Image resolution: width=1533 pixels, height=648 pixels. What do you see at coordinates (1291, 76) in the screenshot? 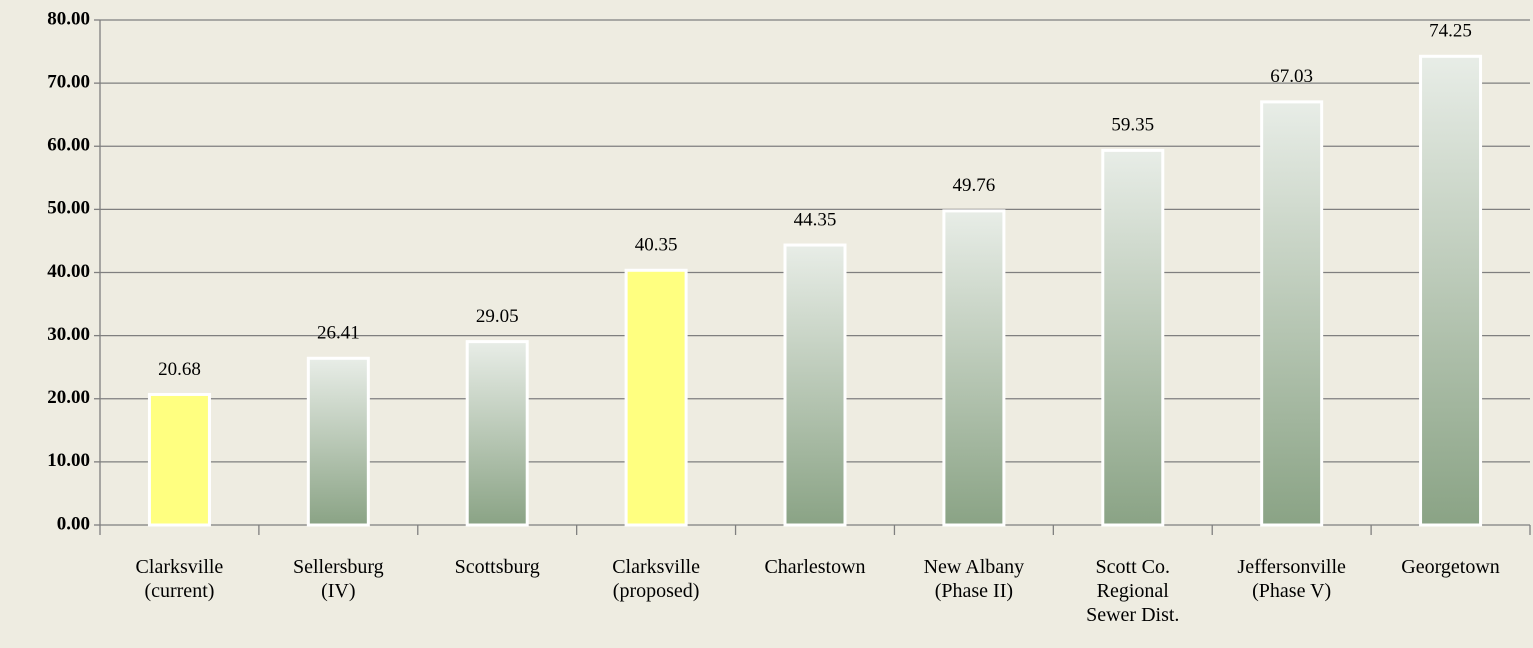
I see `data-label: 67.03` at bounding box center [1291, 76].